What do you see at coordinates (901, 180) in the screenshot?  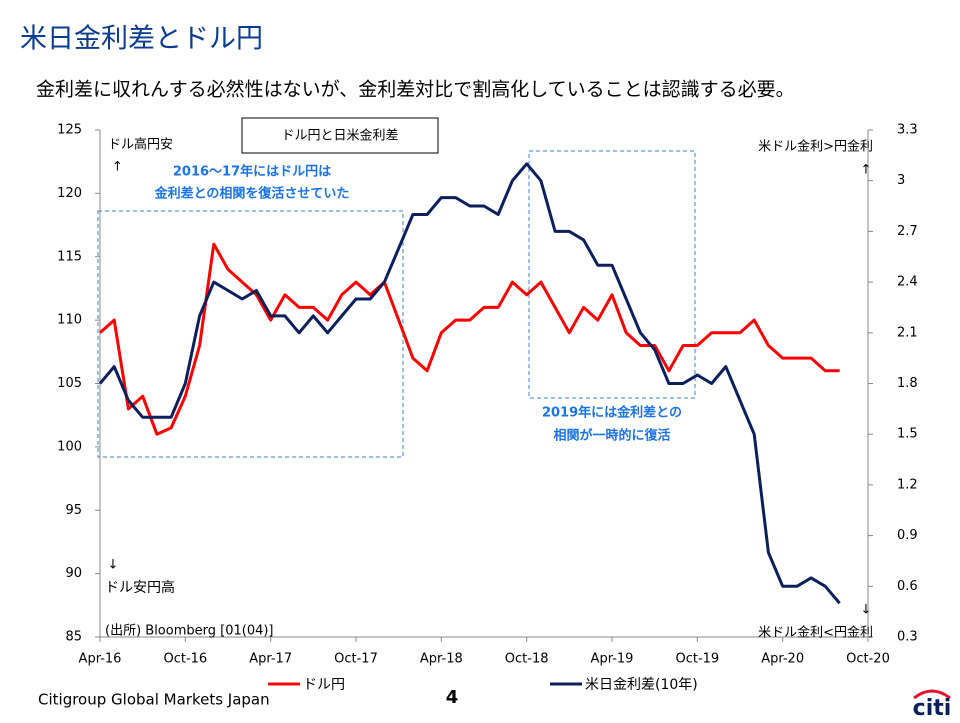 I see `y2-tick-label: 3` at bounding box center [901, 180].